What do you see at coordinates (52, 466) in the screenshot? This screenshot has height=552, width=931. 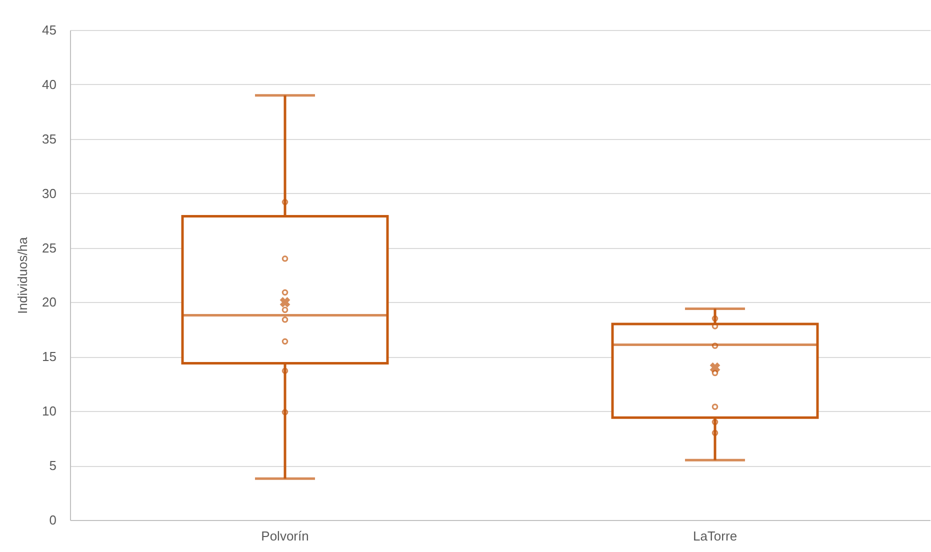 I see `y-tick-label: 5` at bounding box center [52, 466].